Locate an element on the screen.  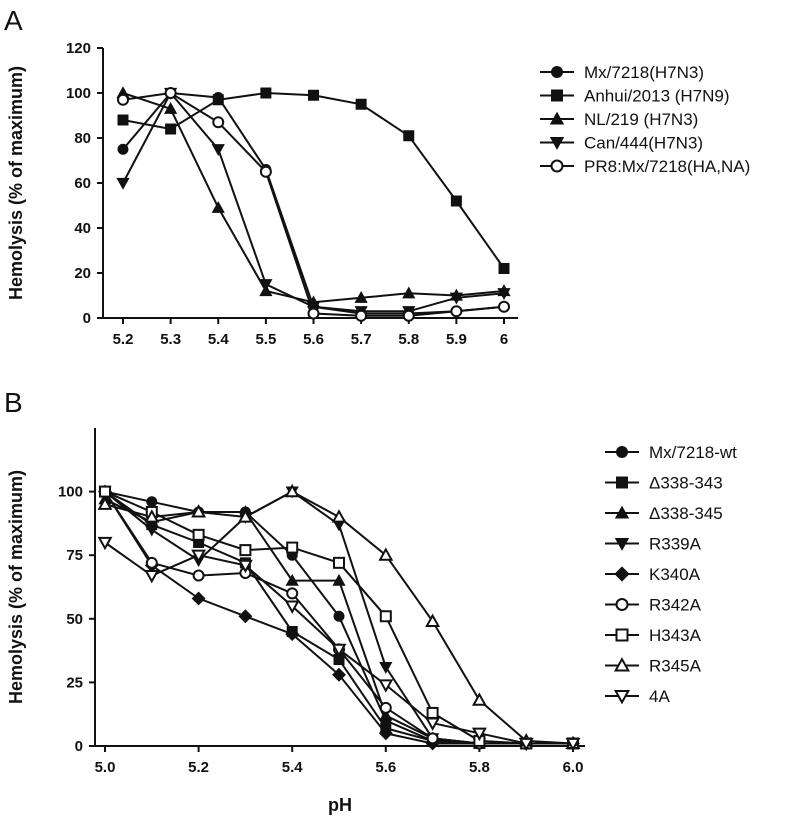
panel-a-y-tick-label: 60 is located at coordinates (82, 183).